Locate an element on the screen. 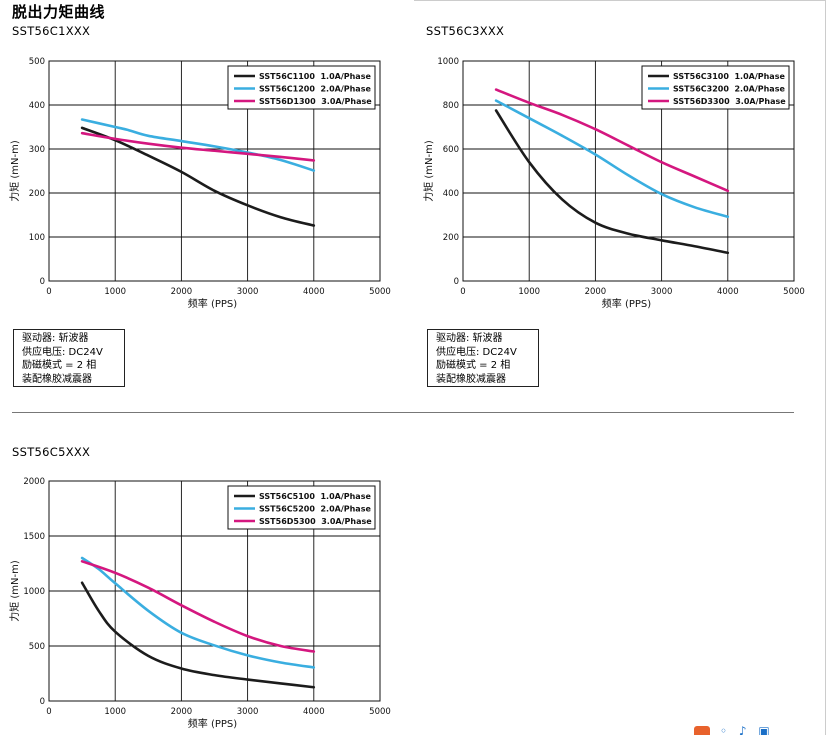  legend-label: SST56C1200 2.0A/Phase is located at coordinates (315, 89).